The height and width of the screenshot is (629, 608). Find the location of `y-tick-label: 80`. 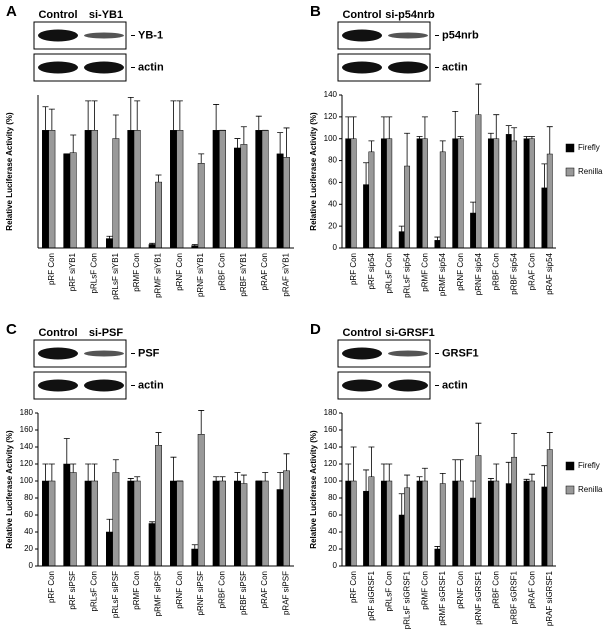

y-tick-label: 80 is located at coordinates (332, 497).